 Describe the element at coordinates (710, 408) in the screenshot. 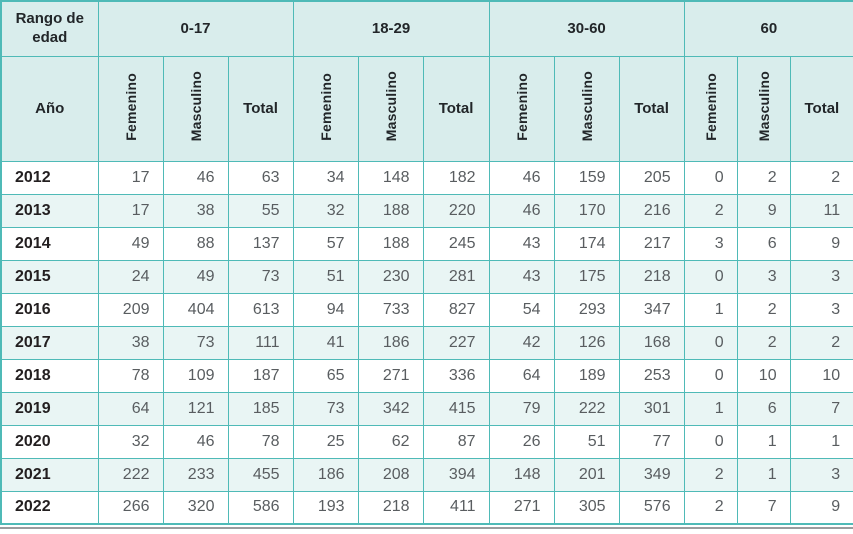

I see `value-cell: 1` at that location.